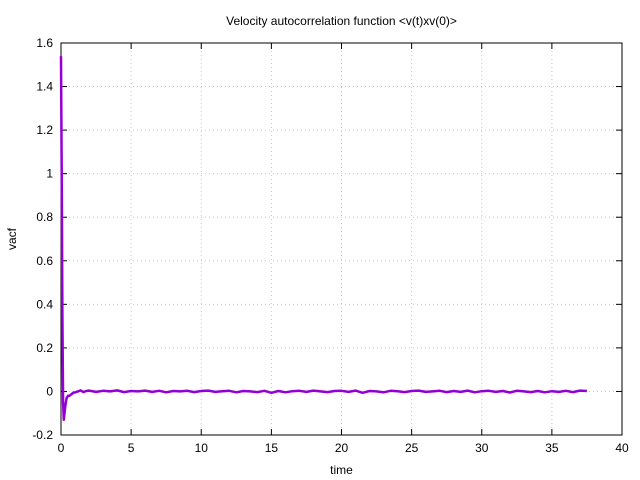  What do you see at coordinates (42, 435) in the screenshot?
I see `y-tick-label: -0.2` at bounding box center [42, 435].